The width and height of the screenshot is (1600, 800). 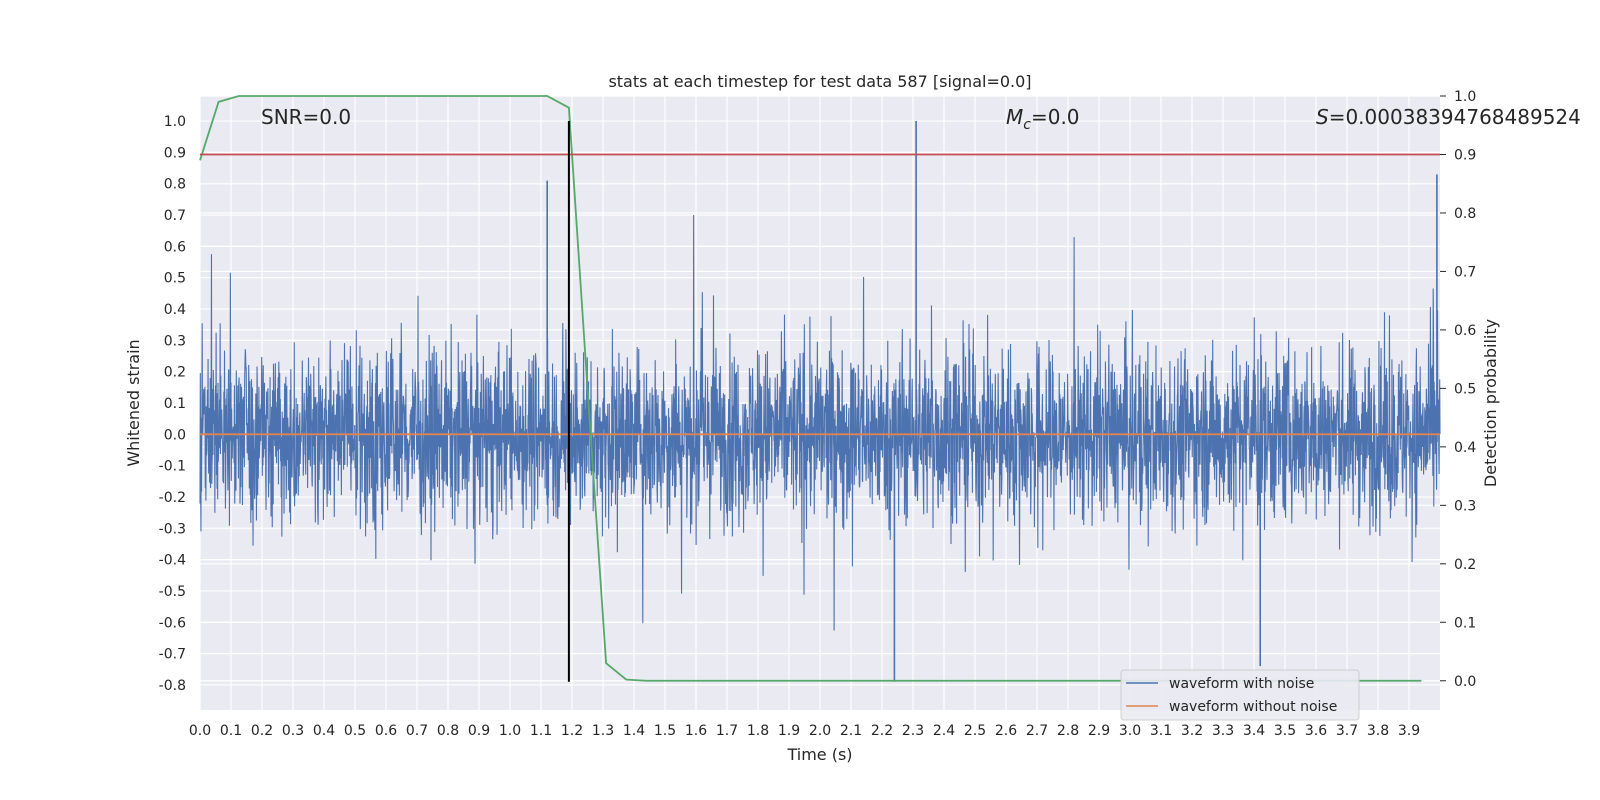 I want to click on legend-label-clean: waveform without noise, so click(x=1253, y=707).